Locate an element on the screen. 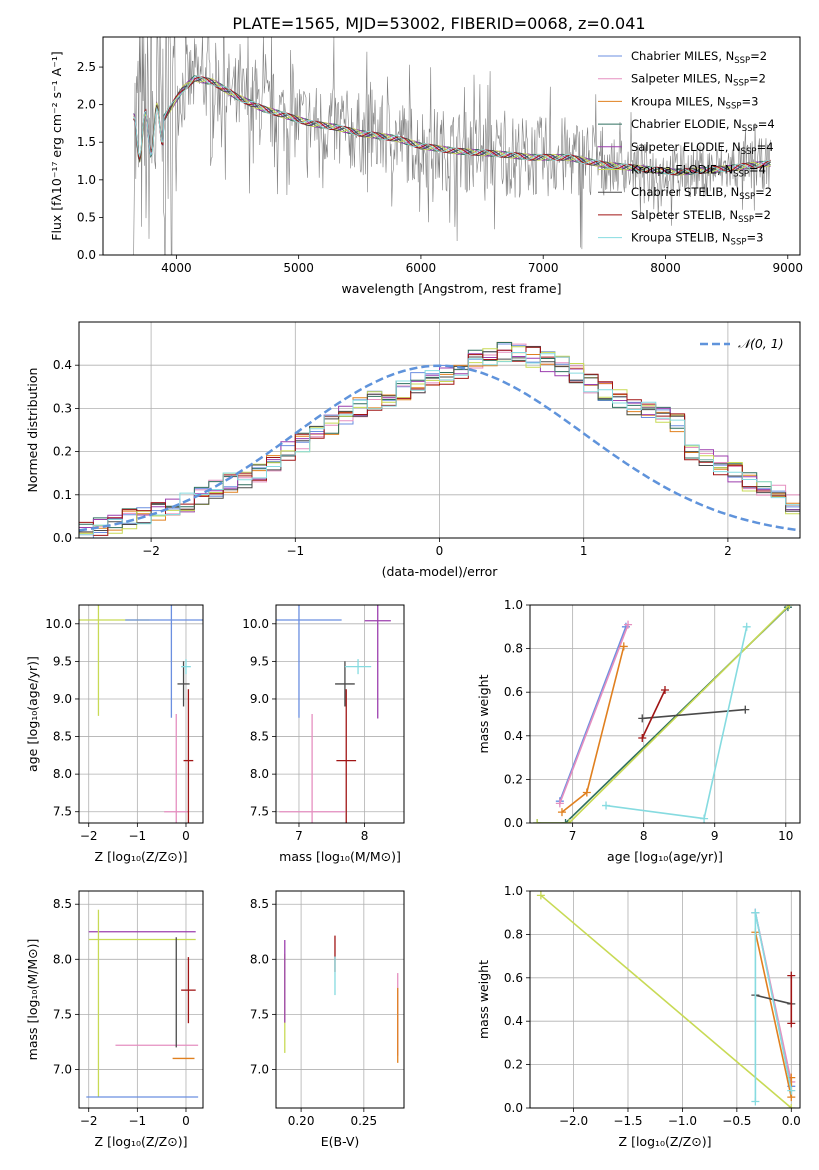  z-vs-weight-xtick-label: −2.0 is located at coordinates (573, 1121).